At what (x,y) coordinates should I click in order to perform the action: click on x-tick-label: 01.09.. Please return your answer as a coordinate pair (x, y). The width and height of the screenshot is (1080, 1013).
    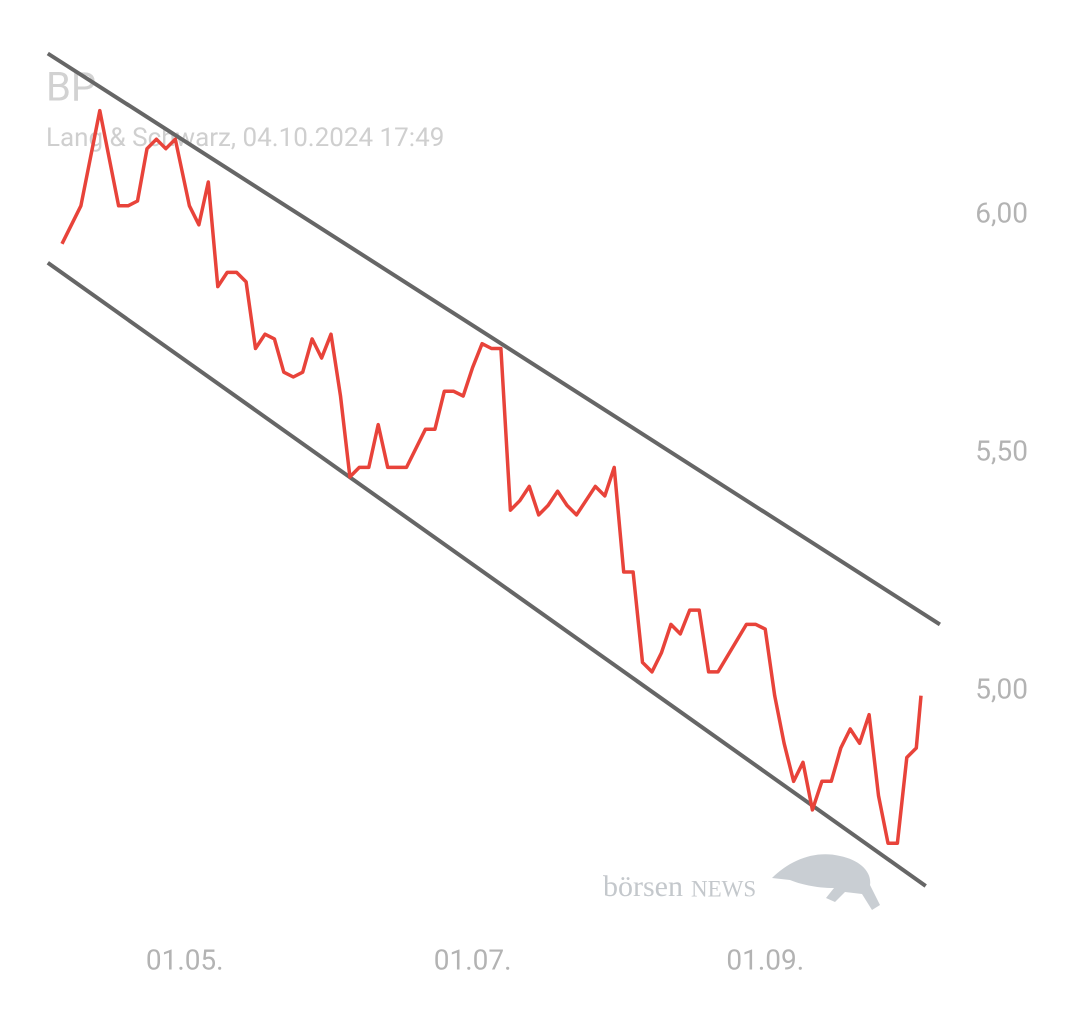
    Looking at the image, I should click on (765, 959).